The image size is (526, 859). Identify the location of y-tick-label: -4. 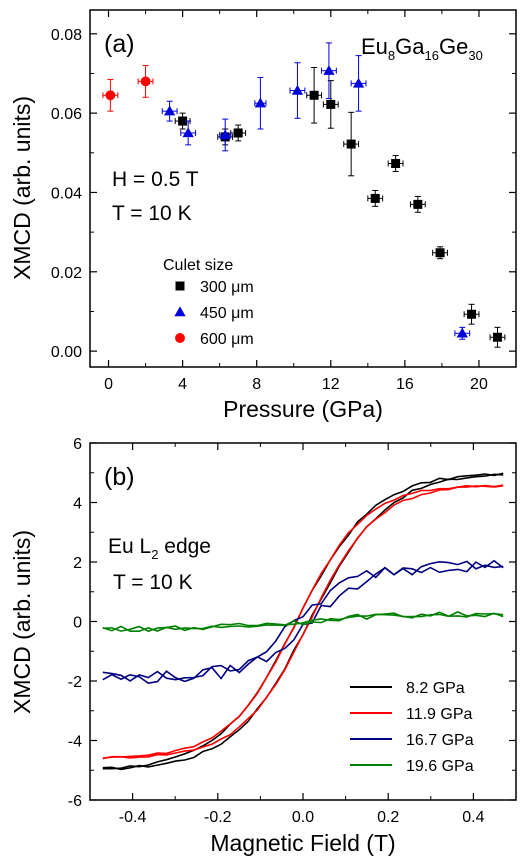
(75, 742).